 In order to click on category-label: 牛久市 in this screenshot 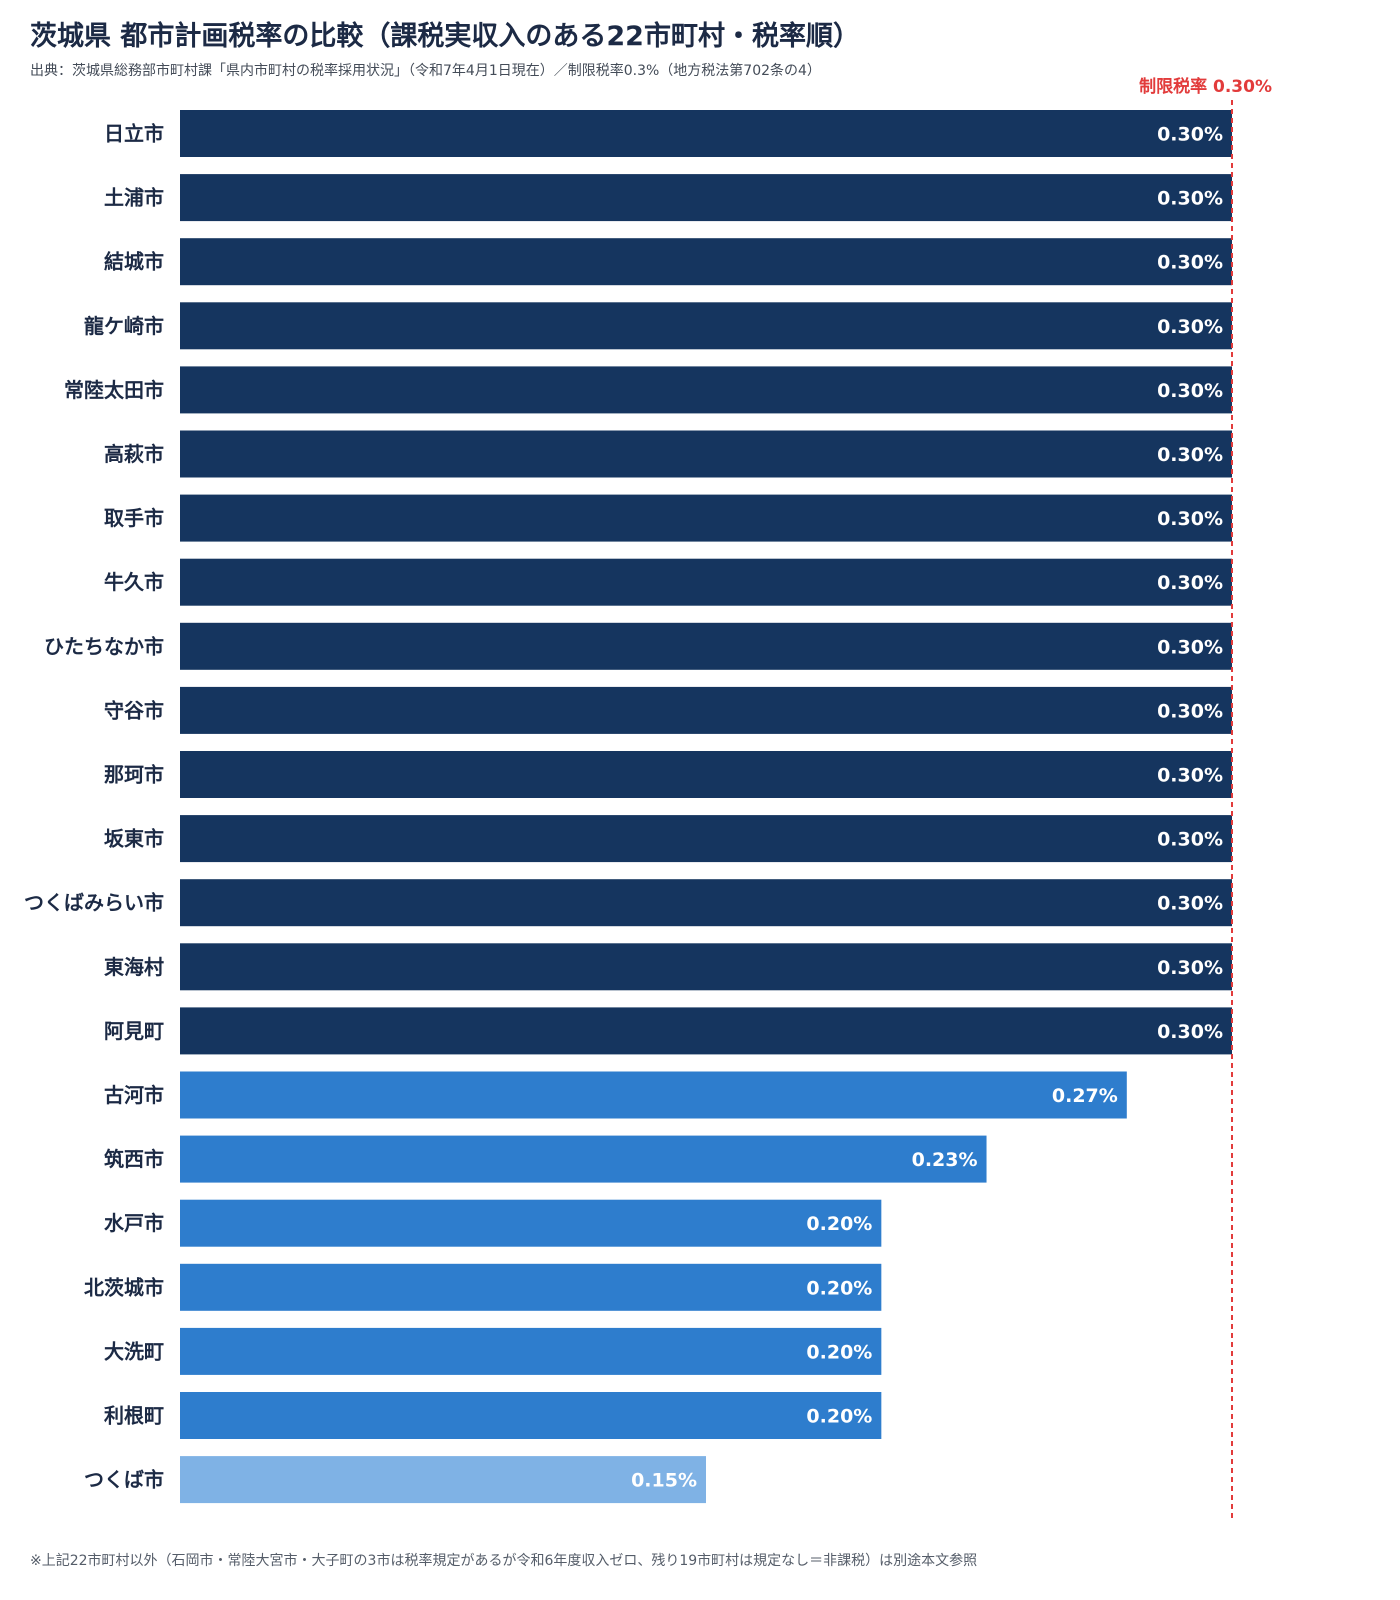, I will do `click(134, 582)`.